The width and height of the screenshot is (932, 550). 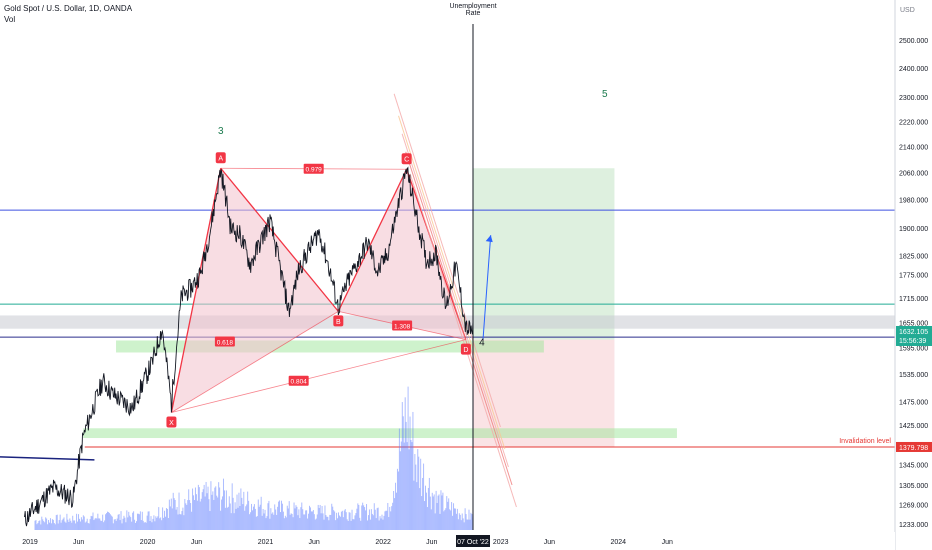 What do you see at coordinates (10, 19) in the screenshot?
I see `volume-label: Vol` at bounding box center [10, 19].